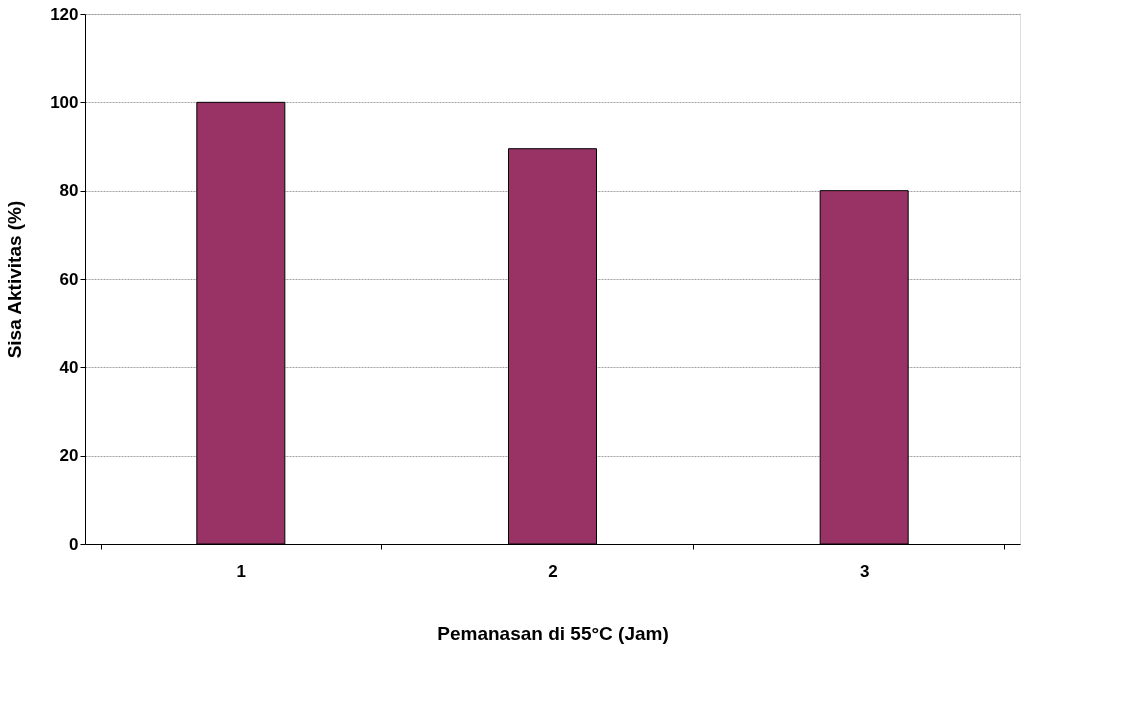 This screenshot has height=719, width=1131. I want to click on x-axis-title: Pemanasan di 55°C (Jam), so click(553, 633).